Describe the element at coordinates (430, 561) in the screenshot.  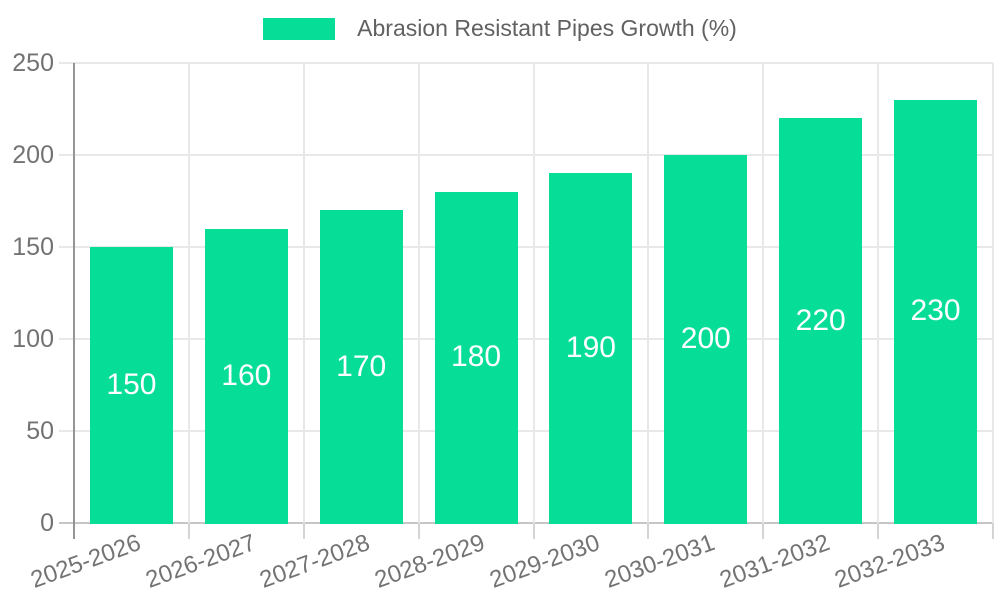
I see `x-axis-tick-label: 2028-2029` at that location.